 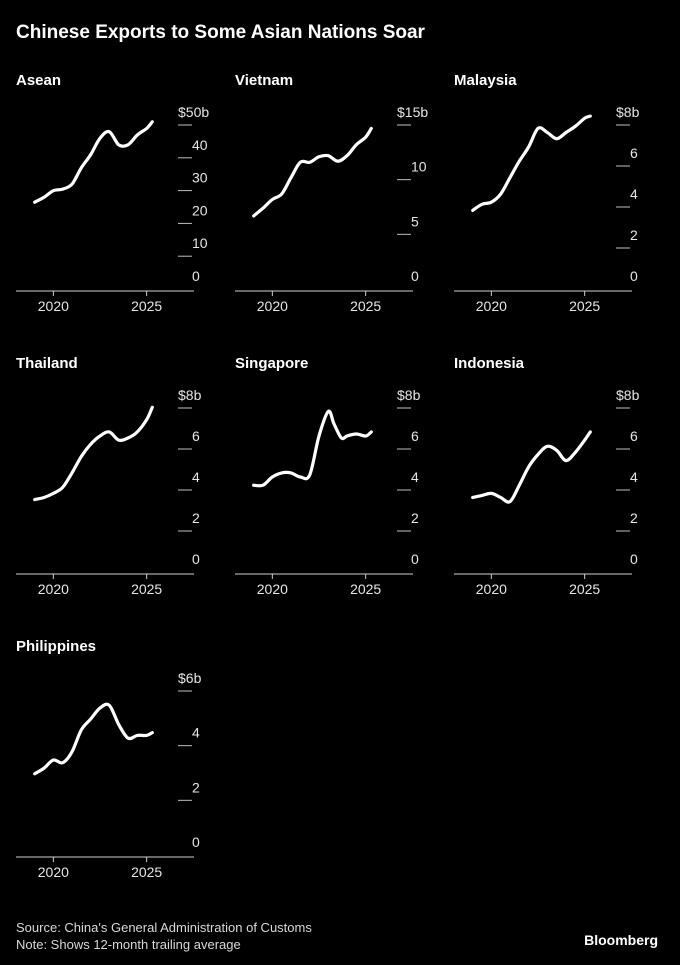 I want to click on chart-panel-malaysia: Malaysia 0 2 4 6 $8b 2020 2025, so click(x=547, y=193).